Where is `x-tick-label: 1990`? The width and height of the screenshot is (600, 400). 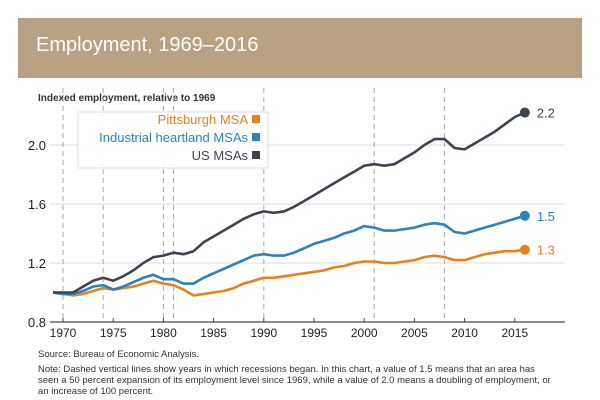 x-tick-label: 1990 is located at coordinates (263, 333).